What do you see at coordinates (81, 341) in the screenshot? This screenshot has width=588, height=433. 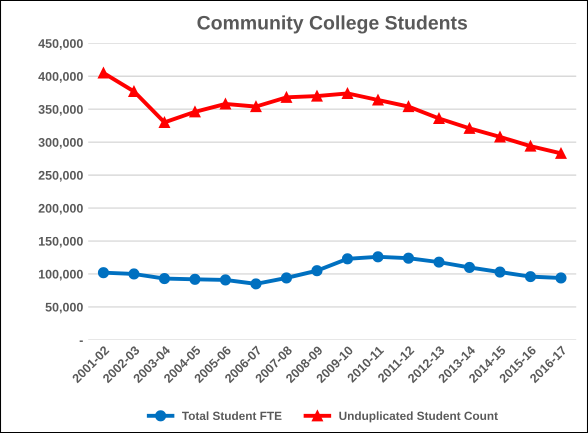 I see `y-tick-label: -` at bounding box center [81, 341].